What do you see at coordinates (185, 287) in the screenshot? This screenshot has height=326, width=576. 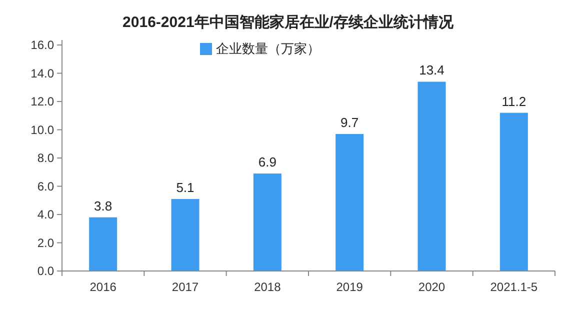 I see `x-tick-label: 2017` at bounding box center [185, 287].